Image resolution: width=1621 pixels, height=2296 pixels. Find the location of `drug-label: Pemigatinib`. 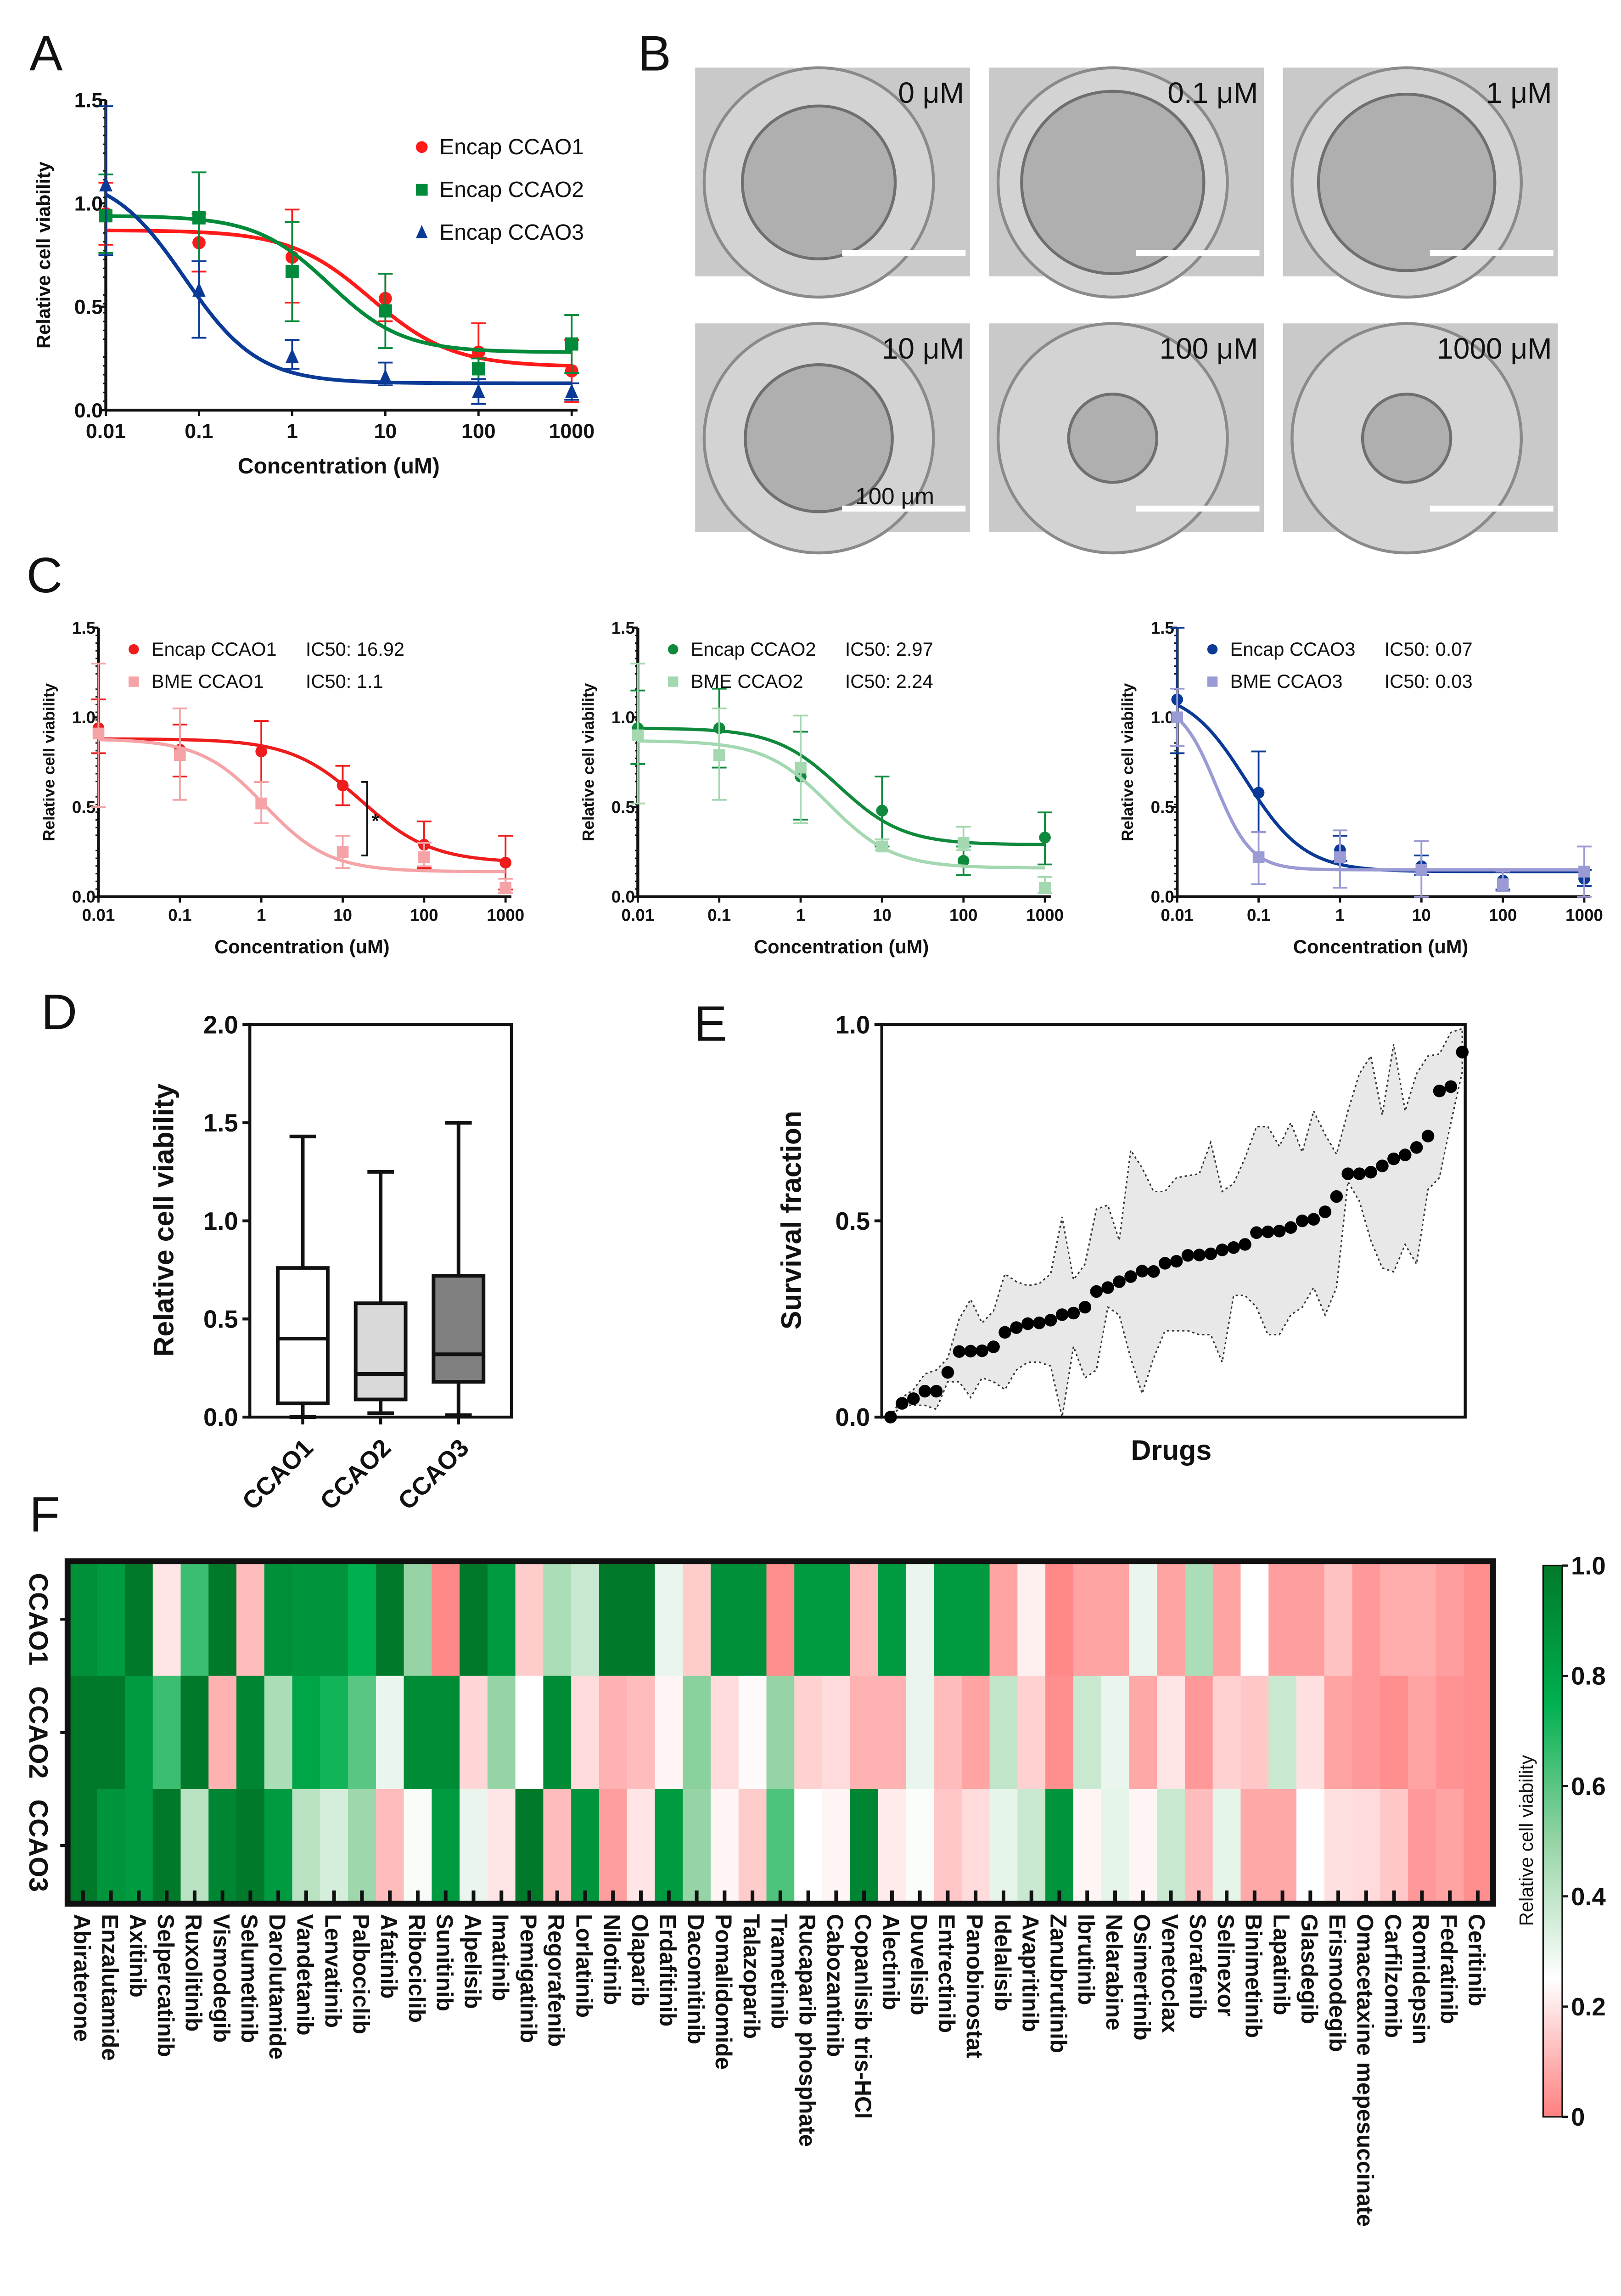

drug-label: Pemigatinib is located at coordinates (528, 1978).